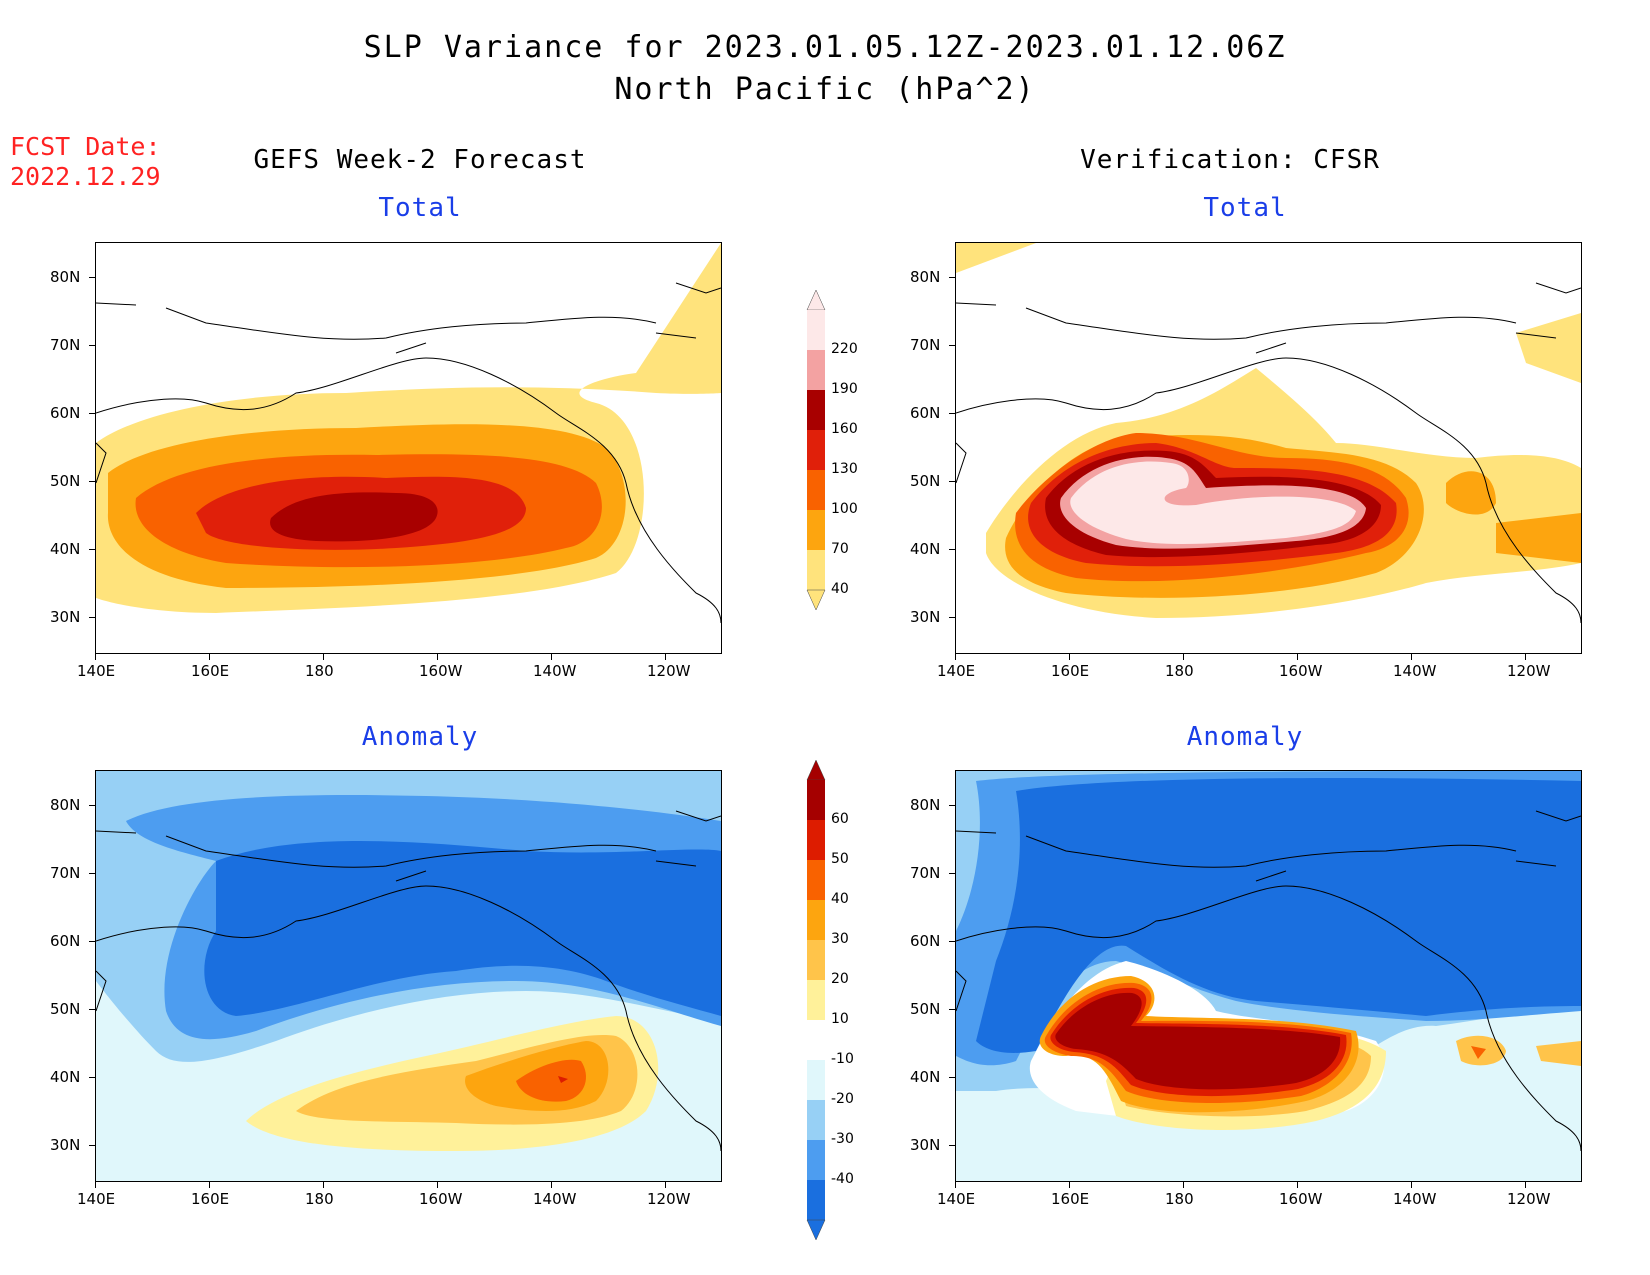 The image size is (1650, 1275). I want to click on cbar-anom-label: -10, so click(842, 1059).